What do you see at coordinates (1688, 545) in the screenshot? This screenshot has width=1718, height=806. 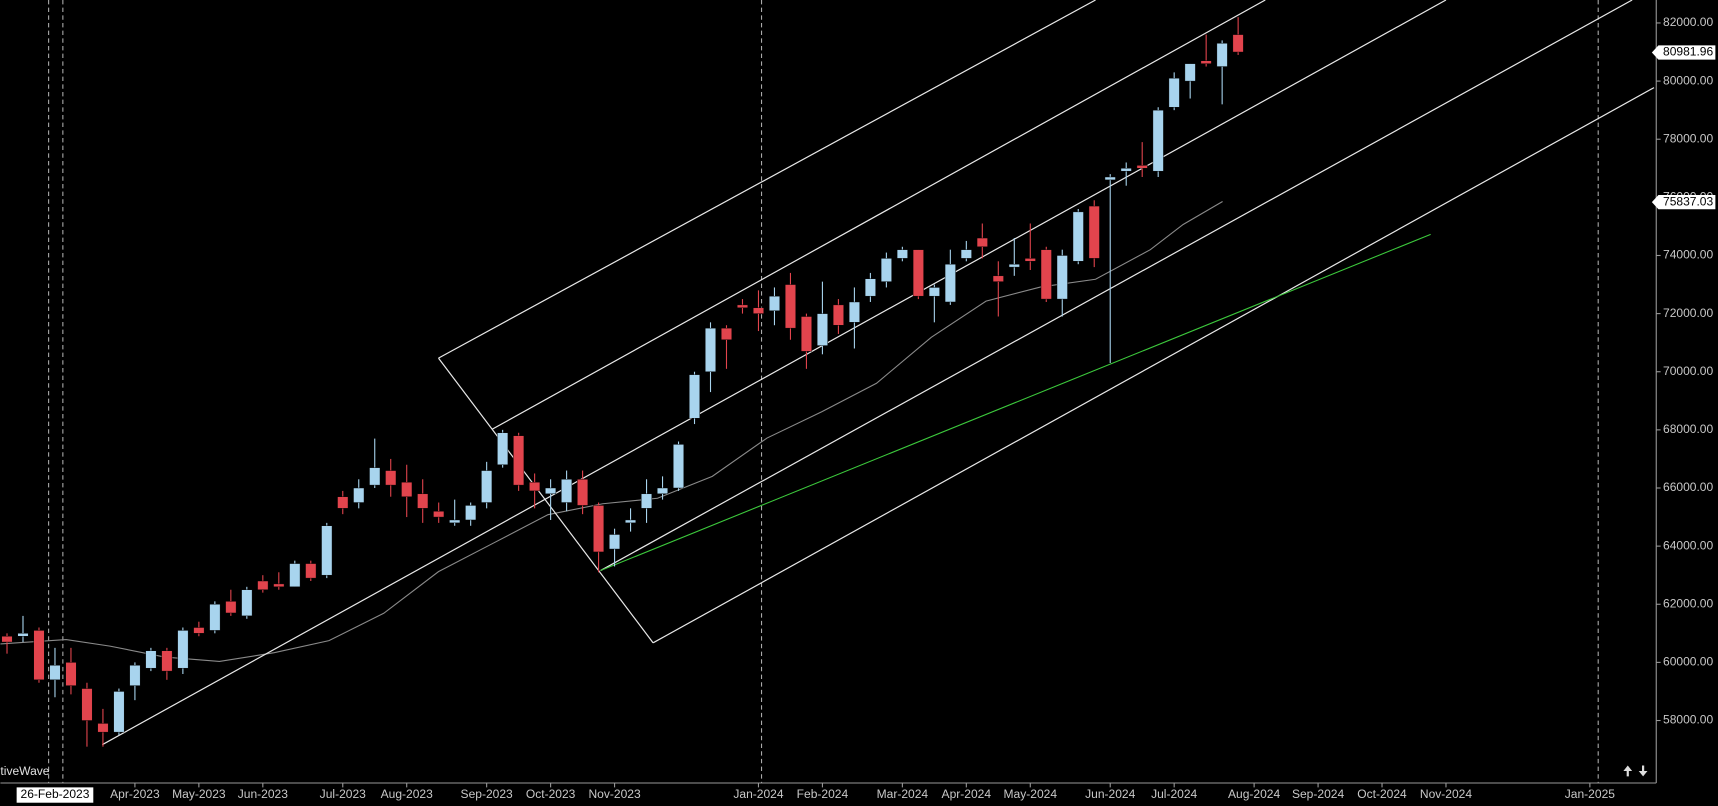 I see `y-tick-label: 64000.00` at bounding box center [1688, 545].